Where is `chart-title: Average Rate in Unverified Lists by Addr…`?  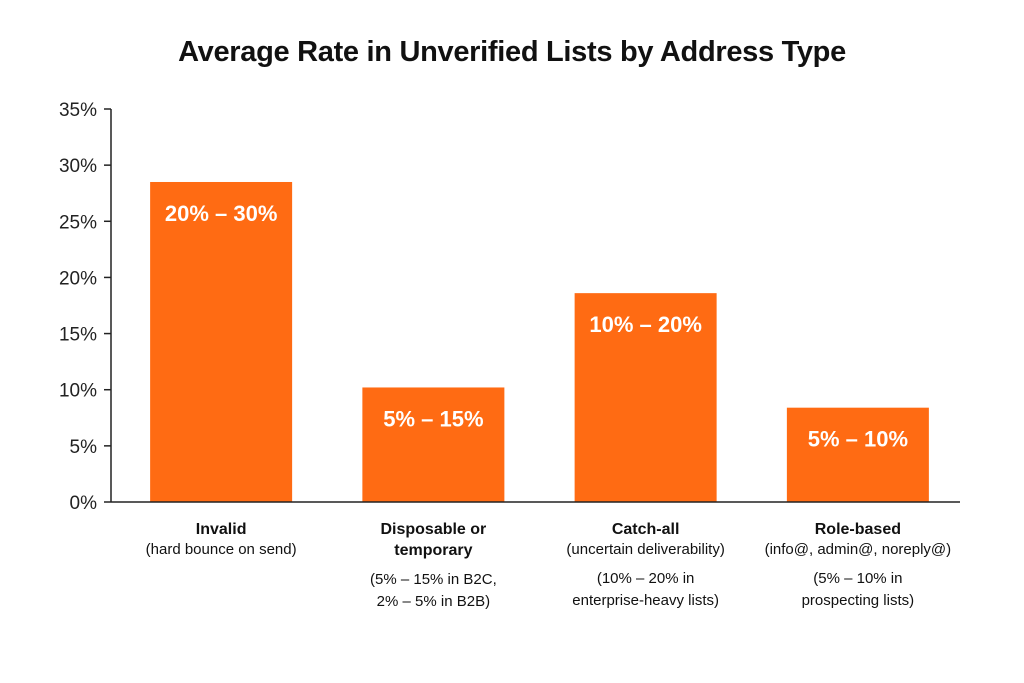
chart-title: Average Rate in Unverified Lists by Addr… is located at coordinates (512, 52).